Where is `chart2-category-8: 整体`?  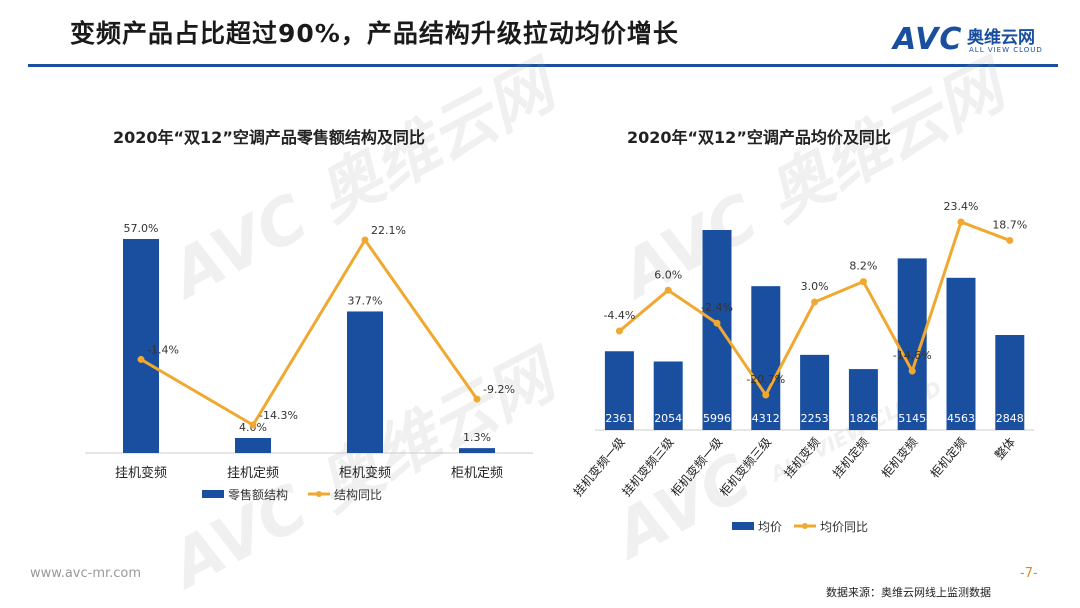
chart2-category-8: 整体 is located at coordinates (1004, 448).